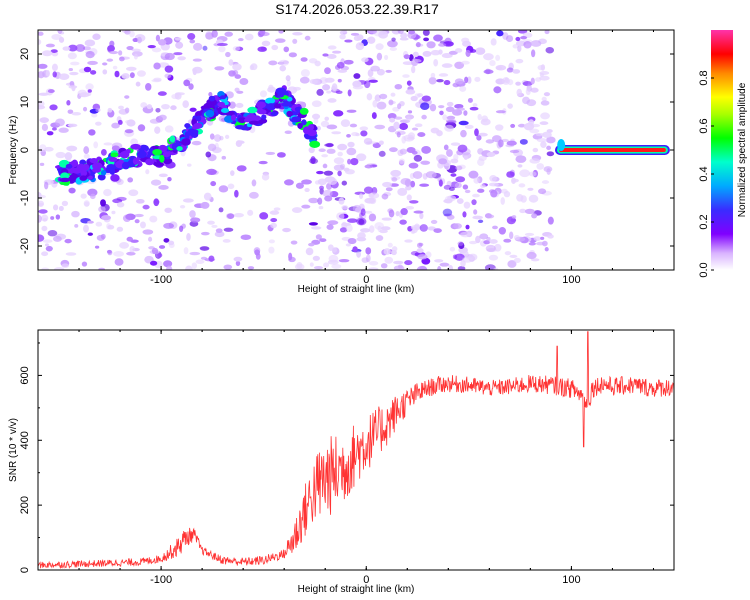  I want to click on colorbar-tick-label: 0.6, so click(704, 125).